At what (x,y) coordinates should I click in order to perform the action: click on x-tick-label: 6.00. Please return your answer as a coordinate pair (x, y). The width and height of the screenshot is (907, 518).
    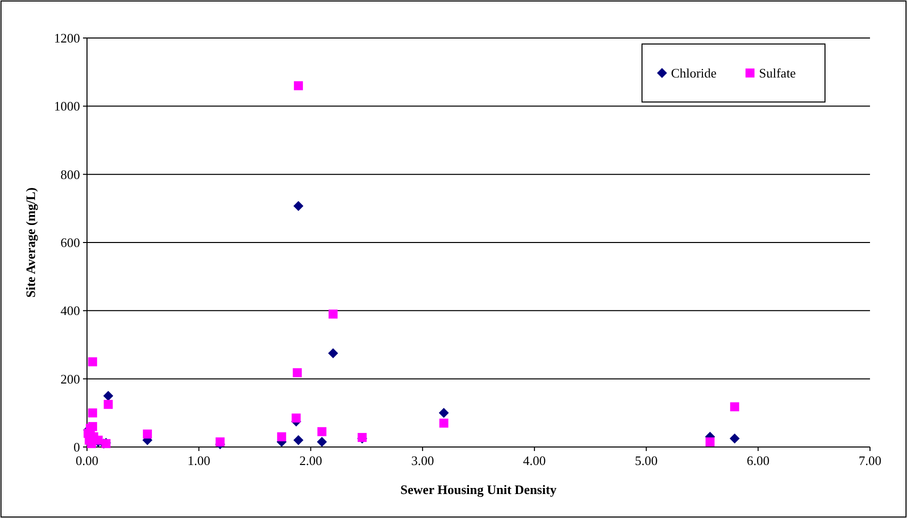
    Looking at the image, I should click on (758, 460).